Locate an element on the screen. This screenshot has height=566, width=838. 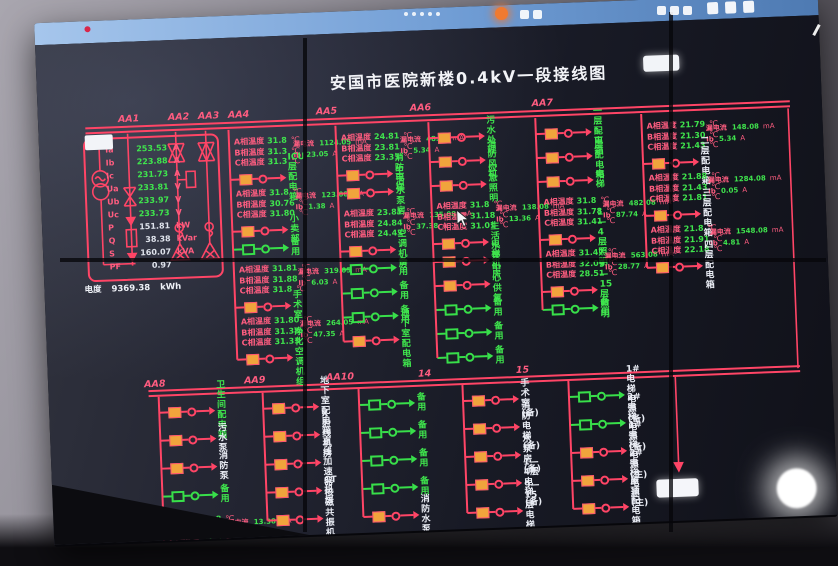
feeder-row: 卫生间配电箱 is located at coordinates (193, 410).